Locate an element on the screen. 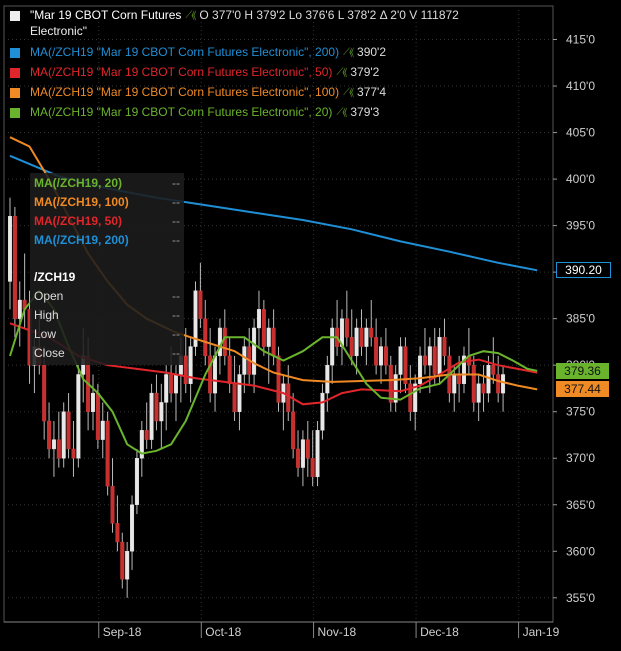 Image resolution: width=621 pixels, height=651 pixels. legend-value: 390'2 is located at coordinates (372, 52).